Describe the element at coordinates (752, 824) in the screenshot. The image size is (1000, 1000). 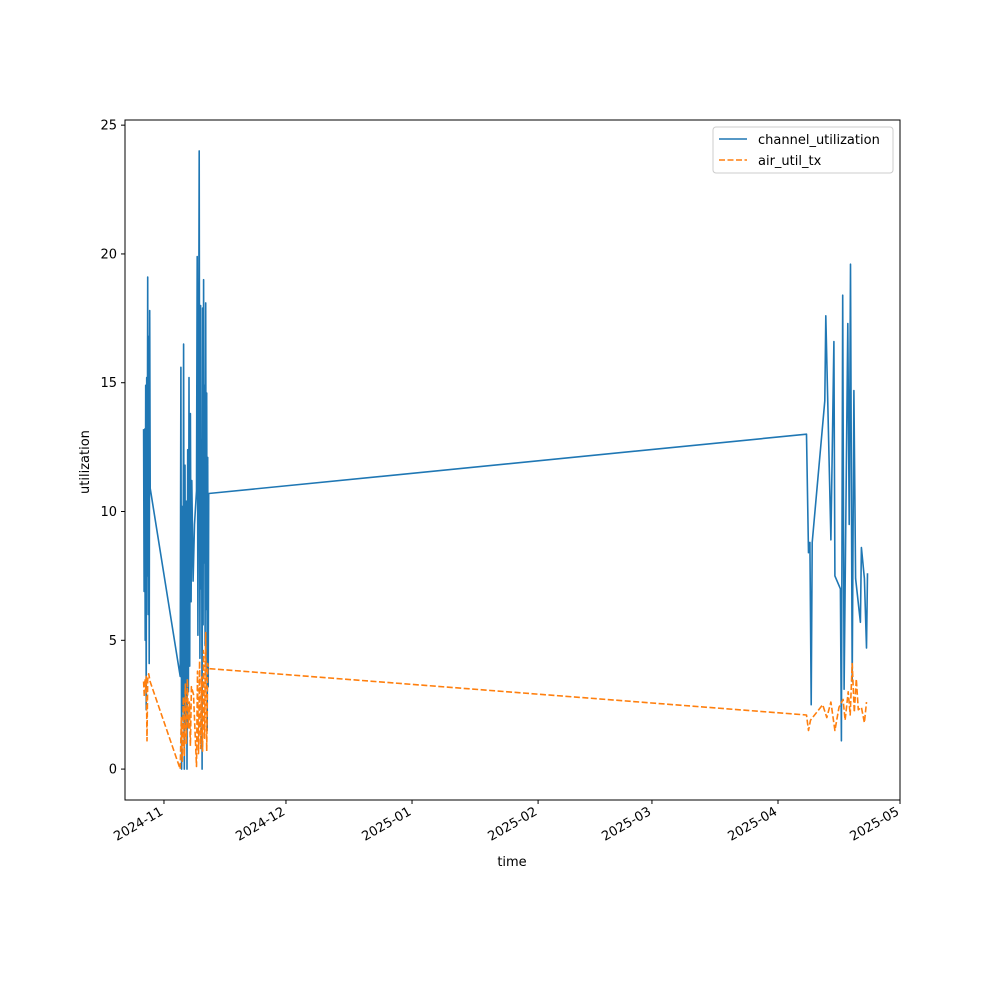
I see `x-tick-label: 2025-04` at that location.